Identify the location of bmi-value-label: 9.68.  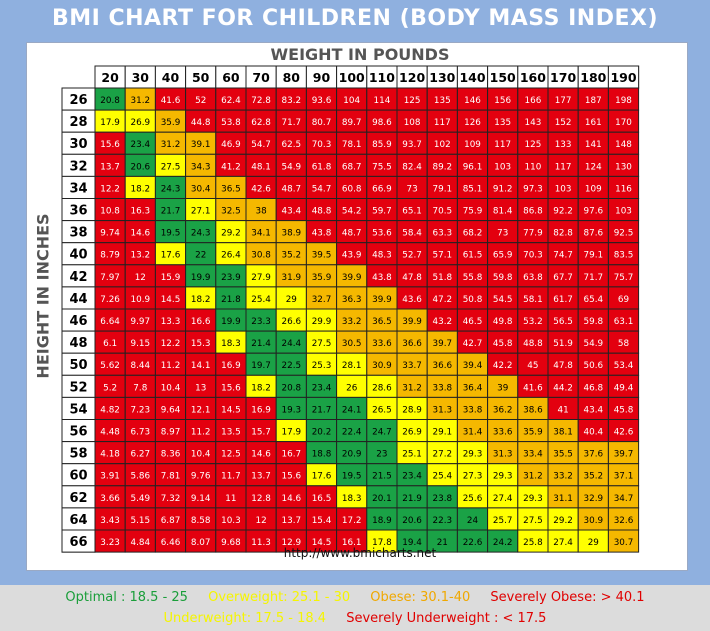
(231, 543).